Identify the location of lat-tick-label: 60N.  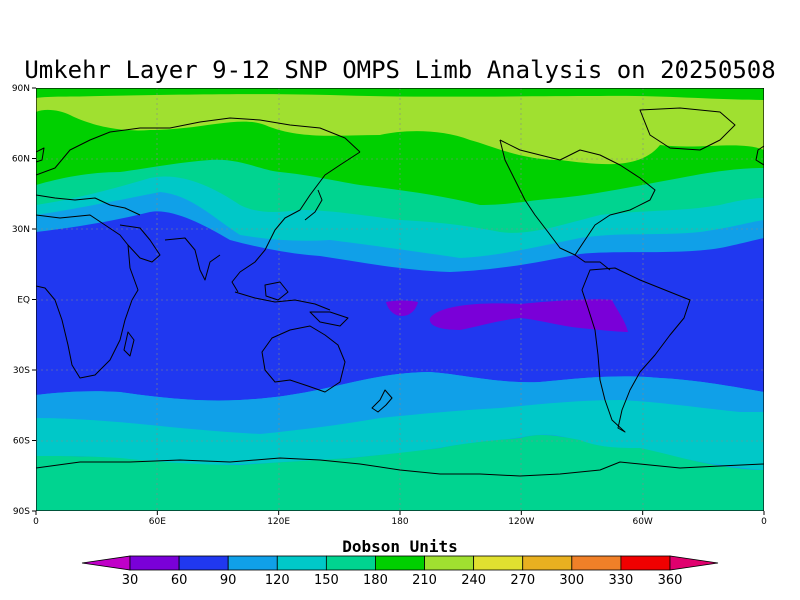
(21, 160).